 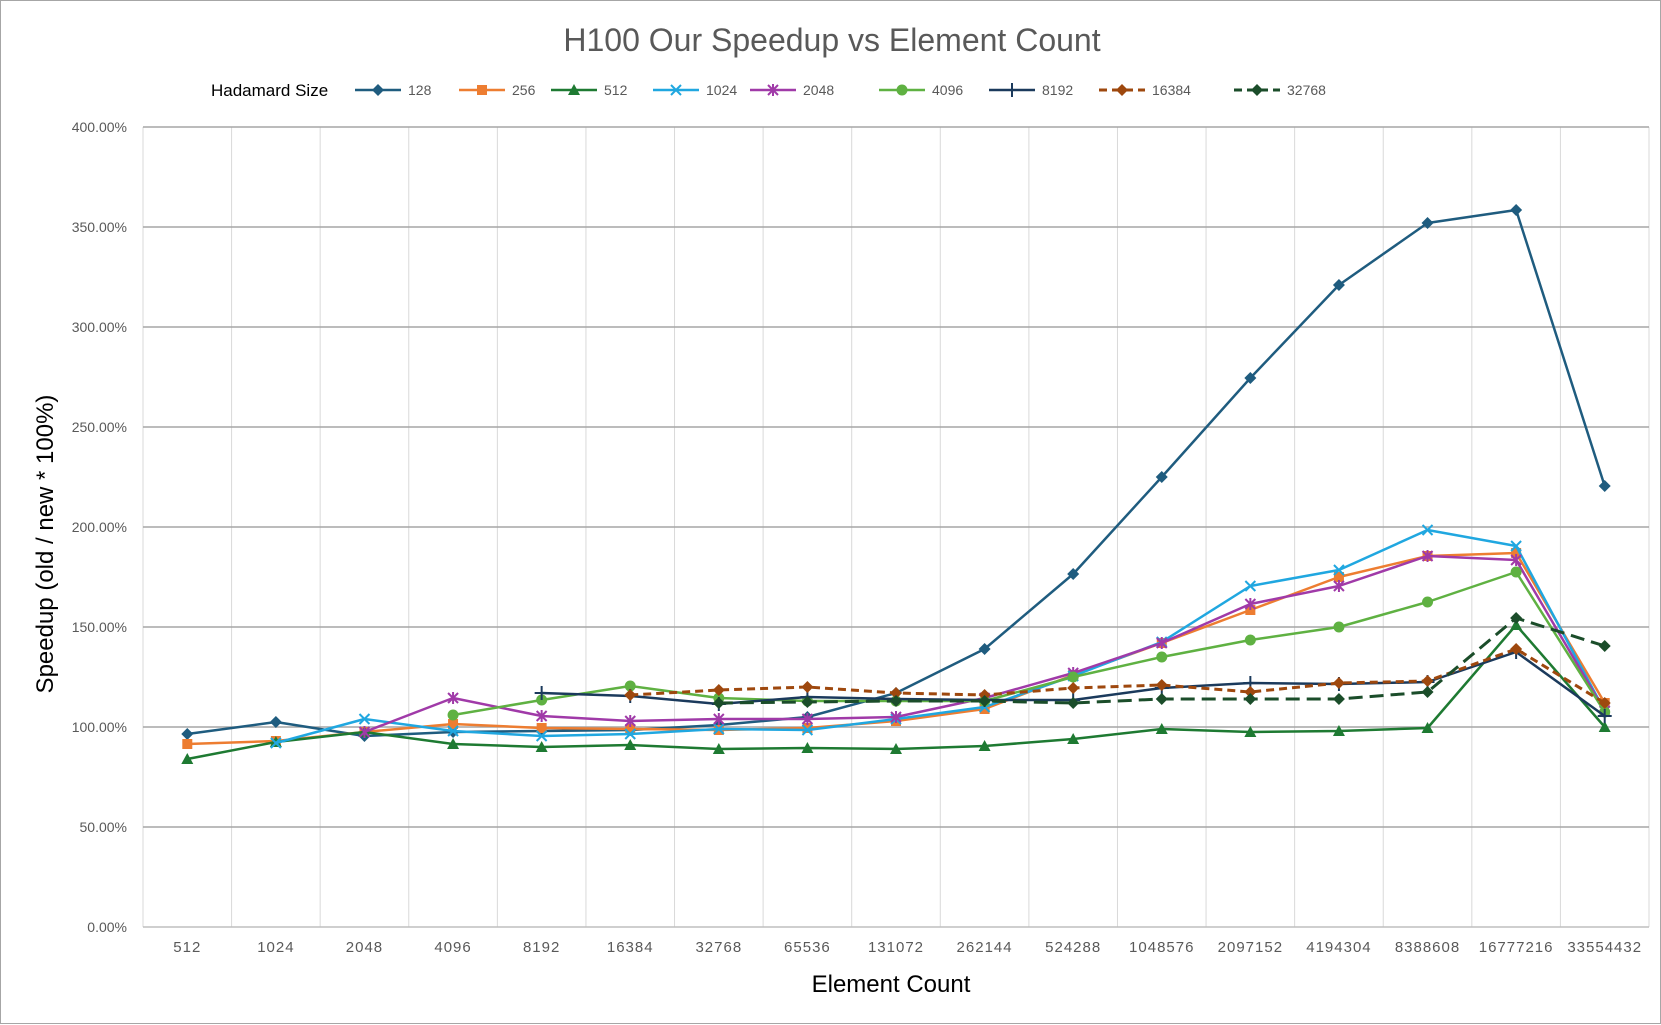 What do you see at coordinates (1073, 947) in the screenshot?
I see `x-tick-label: 524288` at bounding box center [1073, 947].